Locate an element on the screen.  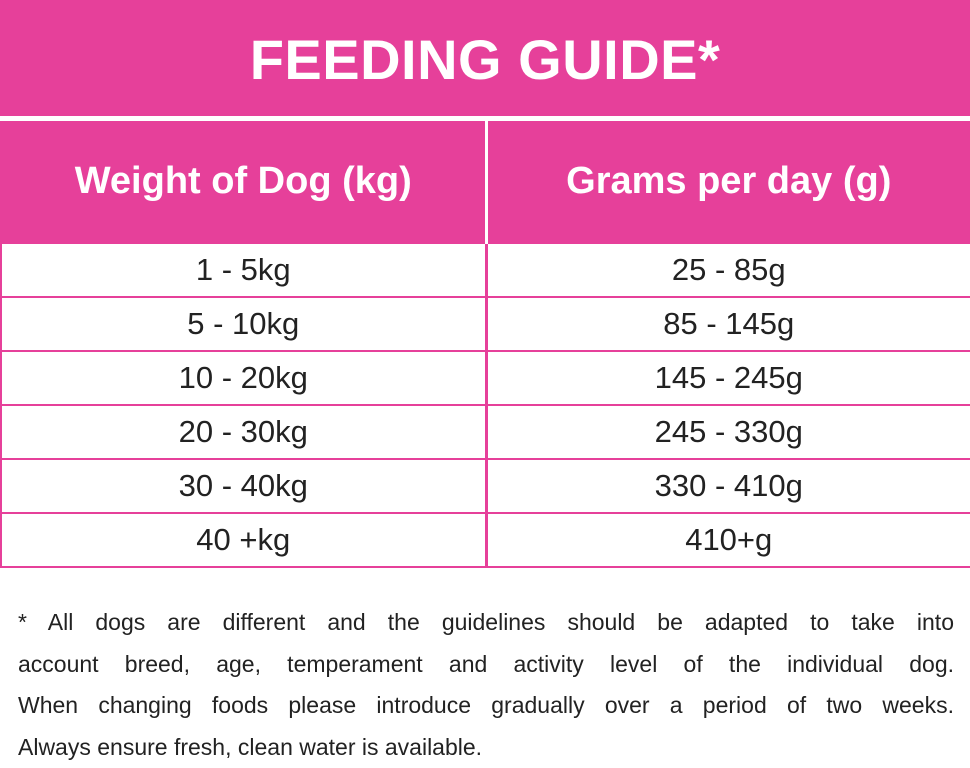
weight-cell: 30 - 40kg is located at coordinates (243, 486).